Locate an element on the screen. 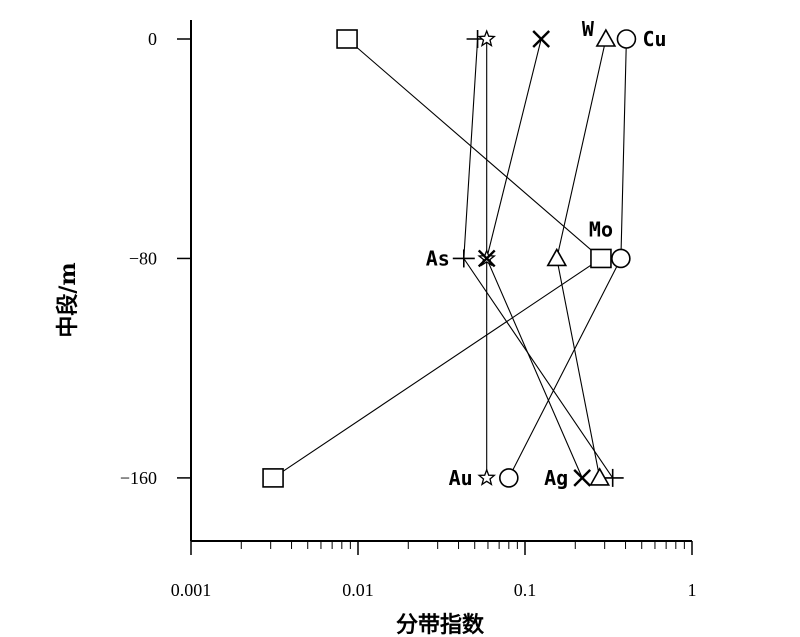  x-tick-label: 0.01 is located at coordinates (358, 590).